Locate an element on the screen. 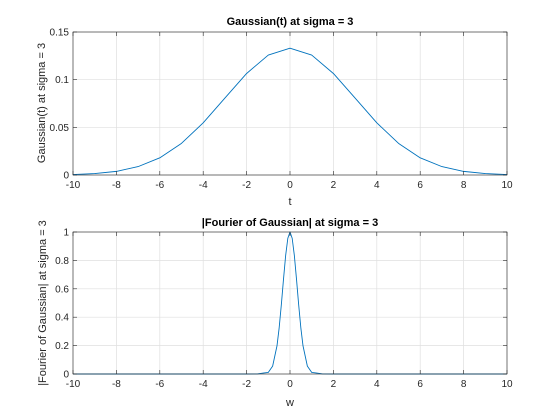 Image resolution: width=560 pixels, height=420 pixels. fourier-chart-title: |Fourier of Gaussian| at sigma = 3 is located at coordinates (290, 223).